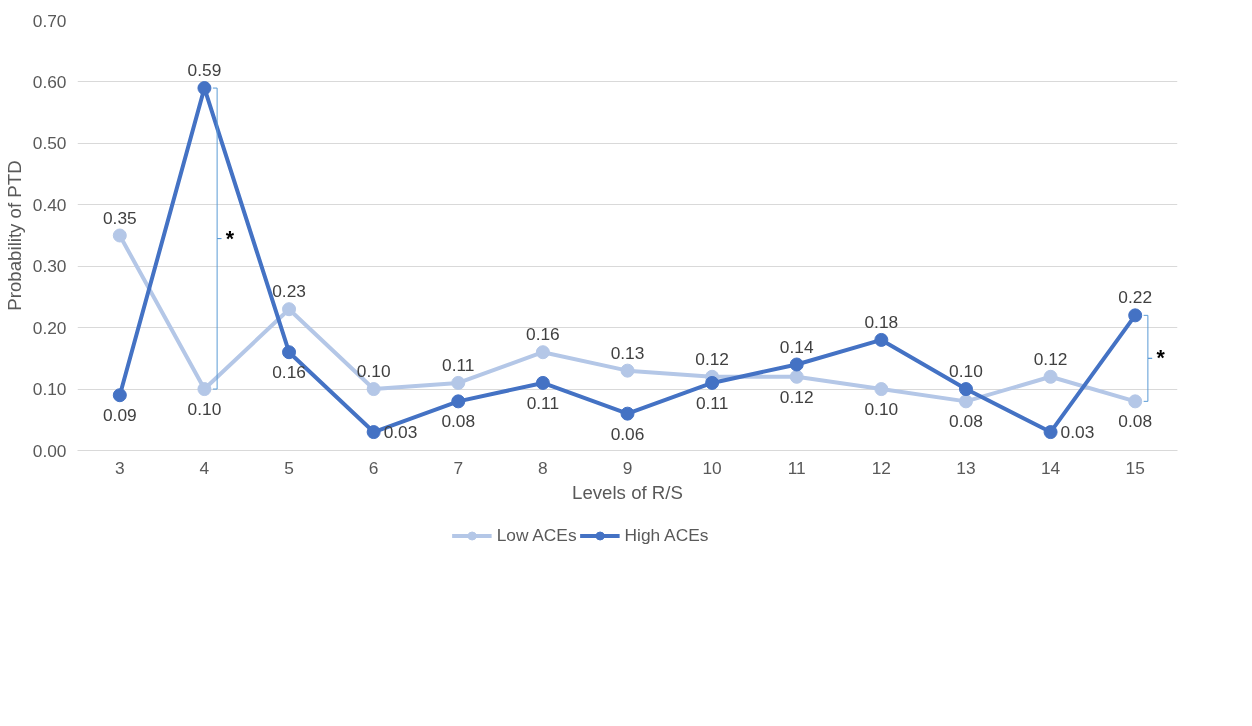 This screenshot has width=1252, height=726. What do you see at coordinates (373, 467) in the screenshot?
I see `x-tick-label: 6` at bounding box center [373, 467].